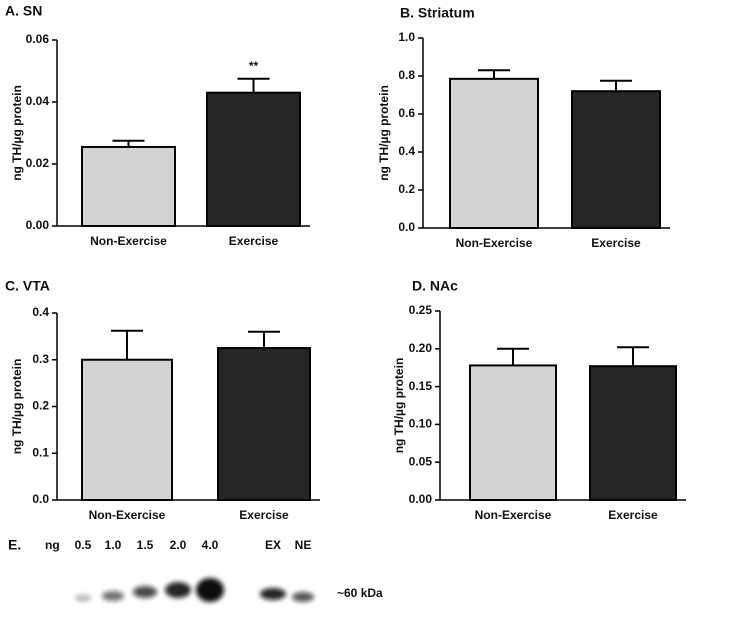 The height and width of the screenshot is (618, 750). Describe the element at coordinates (38, 163) in the screenshot. I see `y-tick-label: 0.02` at that location.